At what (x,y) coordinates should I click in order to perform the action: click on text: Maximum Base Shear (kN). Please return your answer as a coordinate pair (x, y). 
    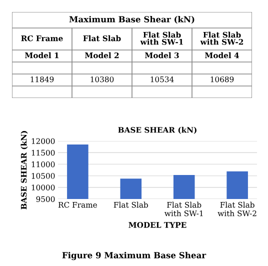
    Looking at the image, I should click on (131, 20).